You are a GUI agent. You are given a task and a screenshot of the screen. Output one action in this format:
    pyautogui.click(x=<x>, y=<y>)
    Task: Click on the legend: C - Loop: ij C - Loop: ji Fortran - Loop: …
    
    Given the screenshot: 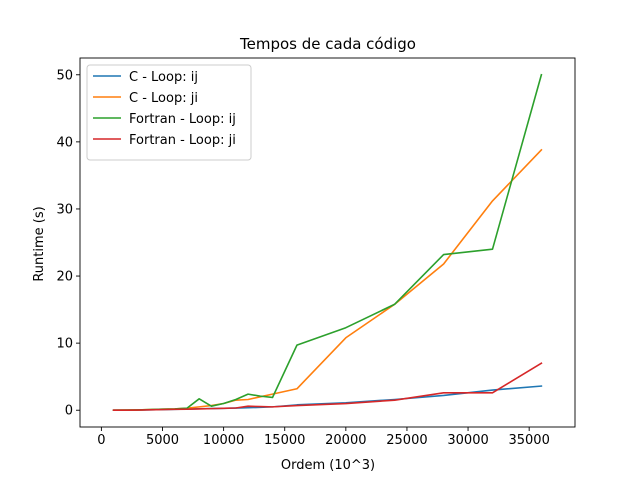 What is the action you would take?
    pyautogui.click(x=169, y=112)
    